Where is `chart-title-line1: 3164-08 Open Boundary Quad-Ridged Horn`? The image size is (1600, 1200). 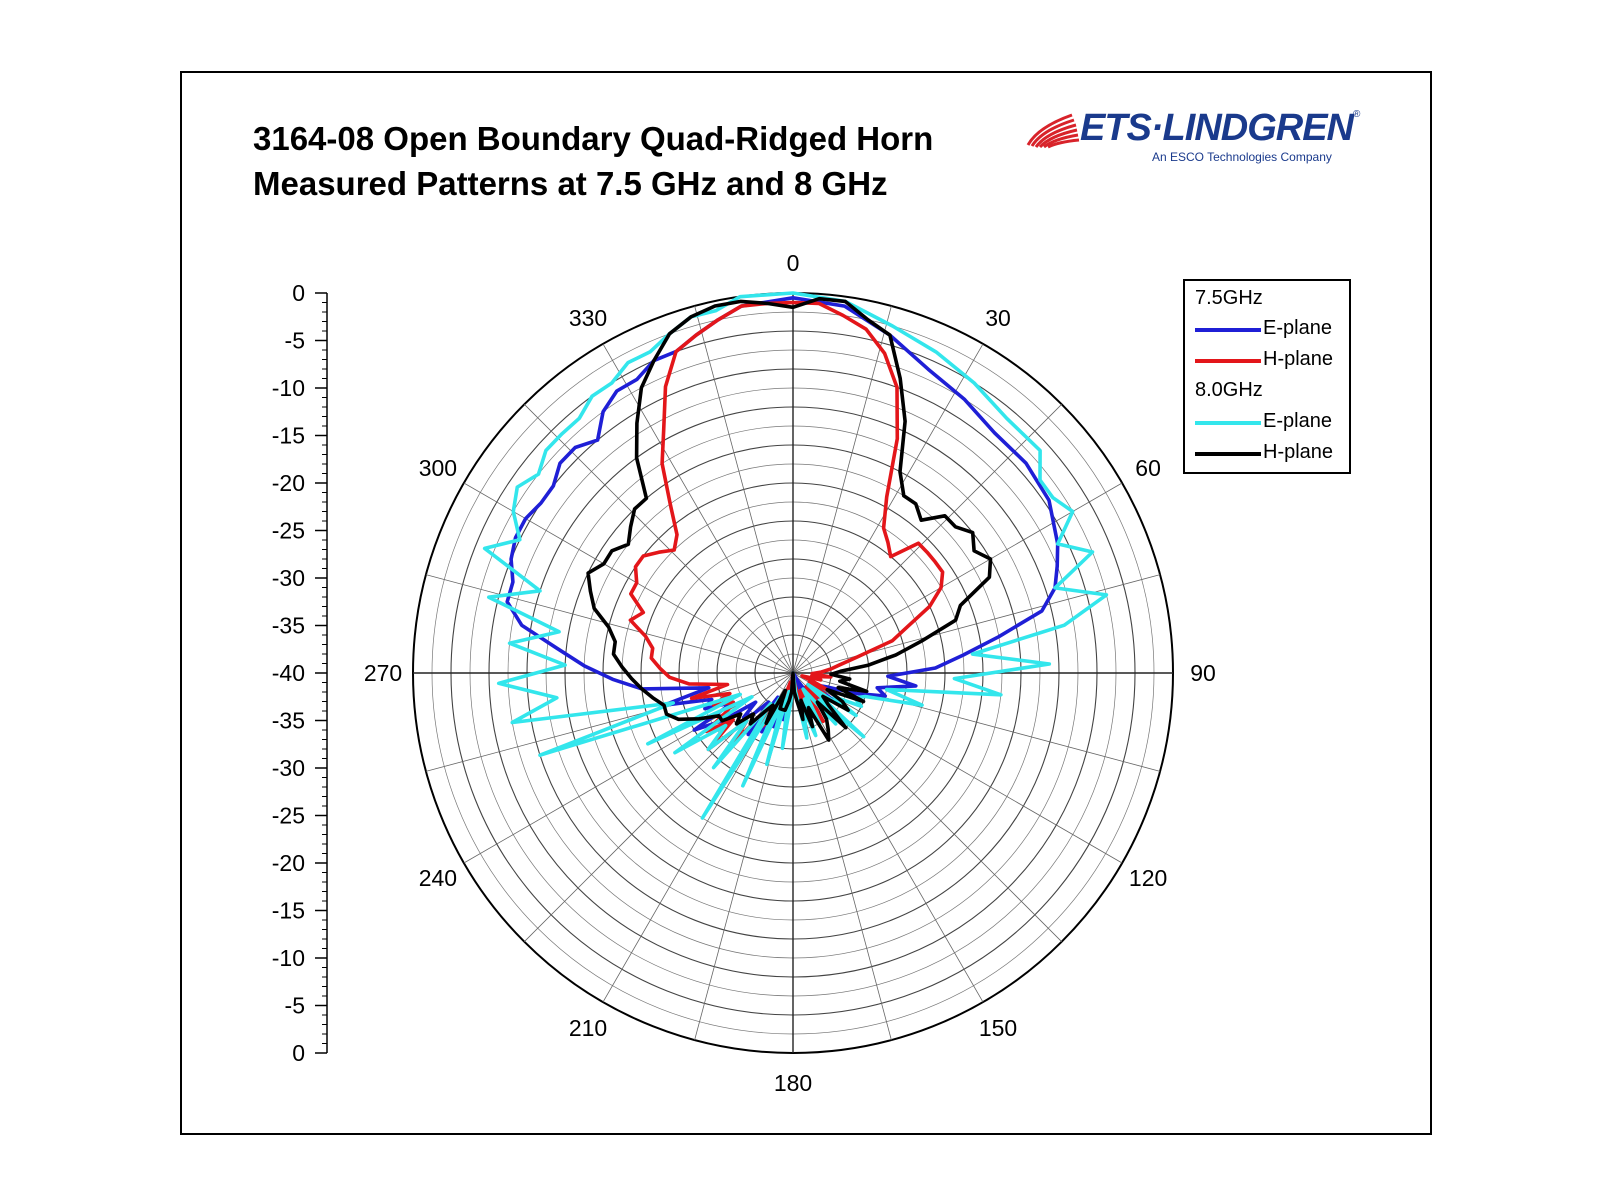
chart-title-line1: 3164-08 Open Boundary Quad-Ridged Horn is located at coordinates (593, 138).